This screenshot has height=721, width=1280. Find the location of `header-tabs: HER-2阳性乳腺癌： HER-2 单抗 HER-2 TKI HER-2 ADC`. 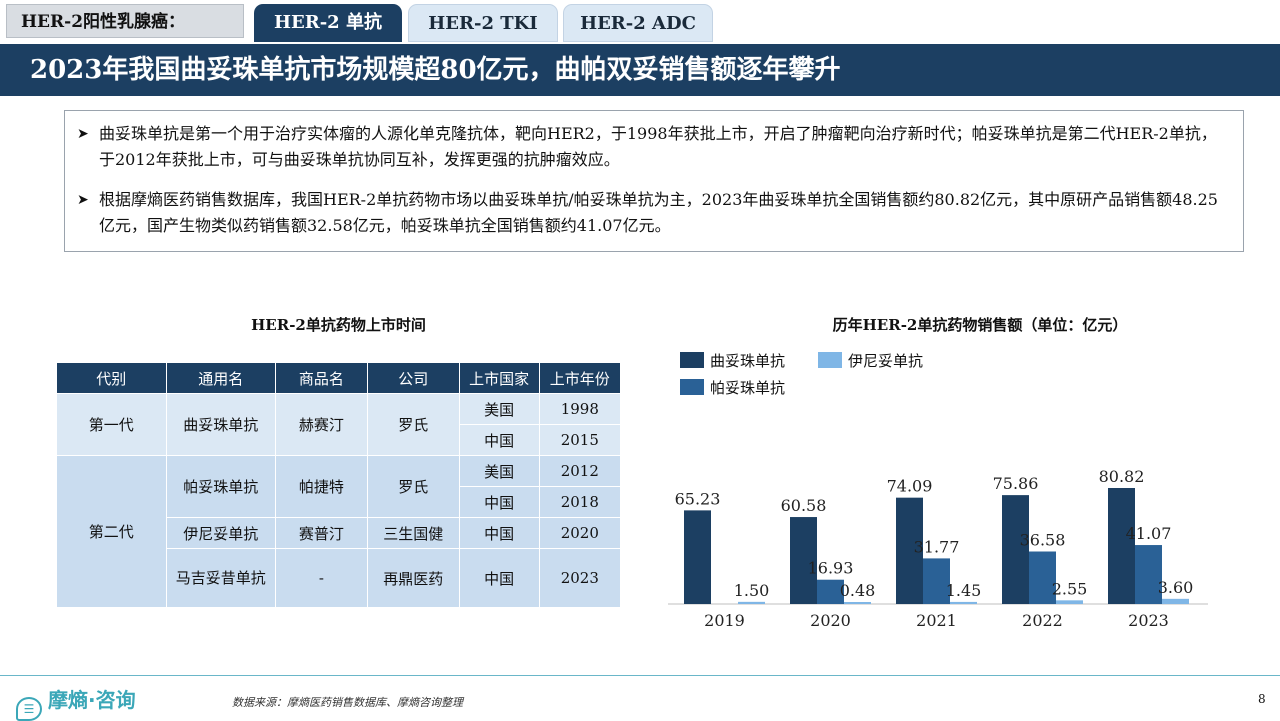

header-tabs: HER-2阳性乳腺癌： HER-2 单抗 HER-2 TKI HER-2 ADC is located at coordinates (640, 22).